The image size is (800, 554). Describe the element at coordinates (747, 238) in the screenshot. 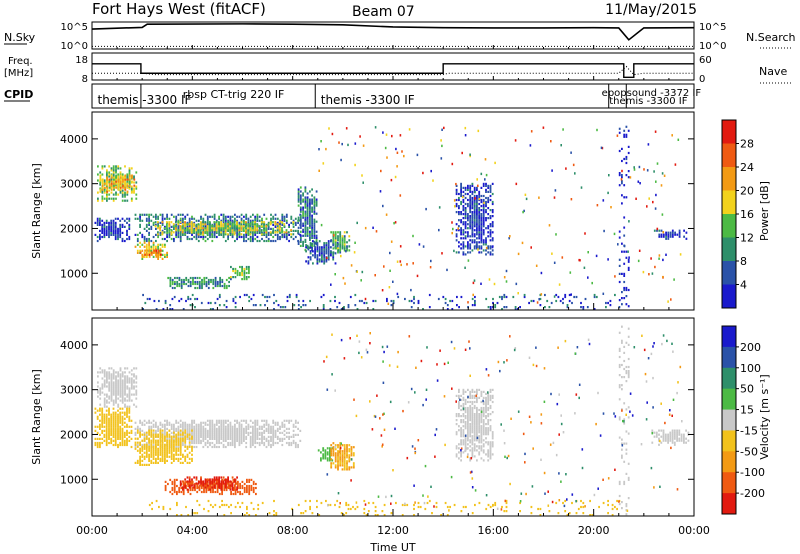

I see `colorbar-tick-label: 12` at that location.